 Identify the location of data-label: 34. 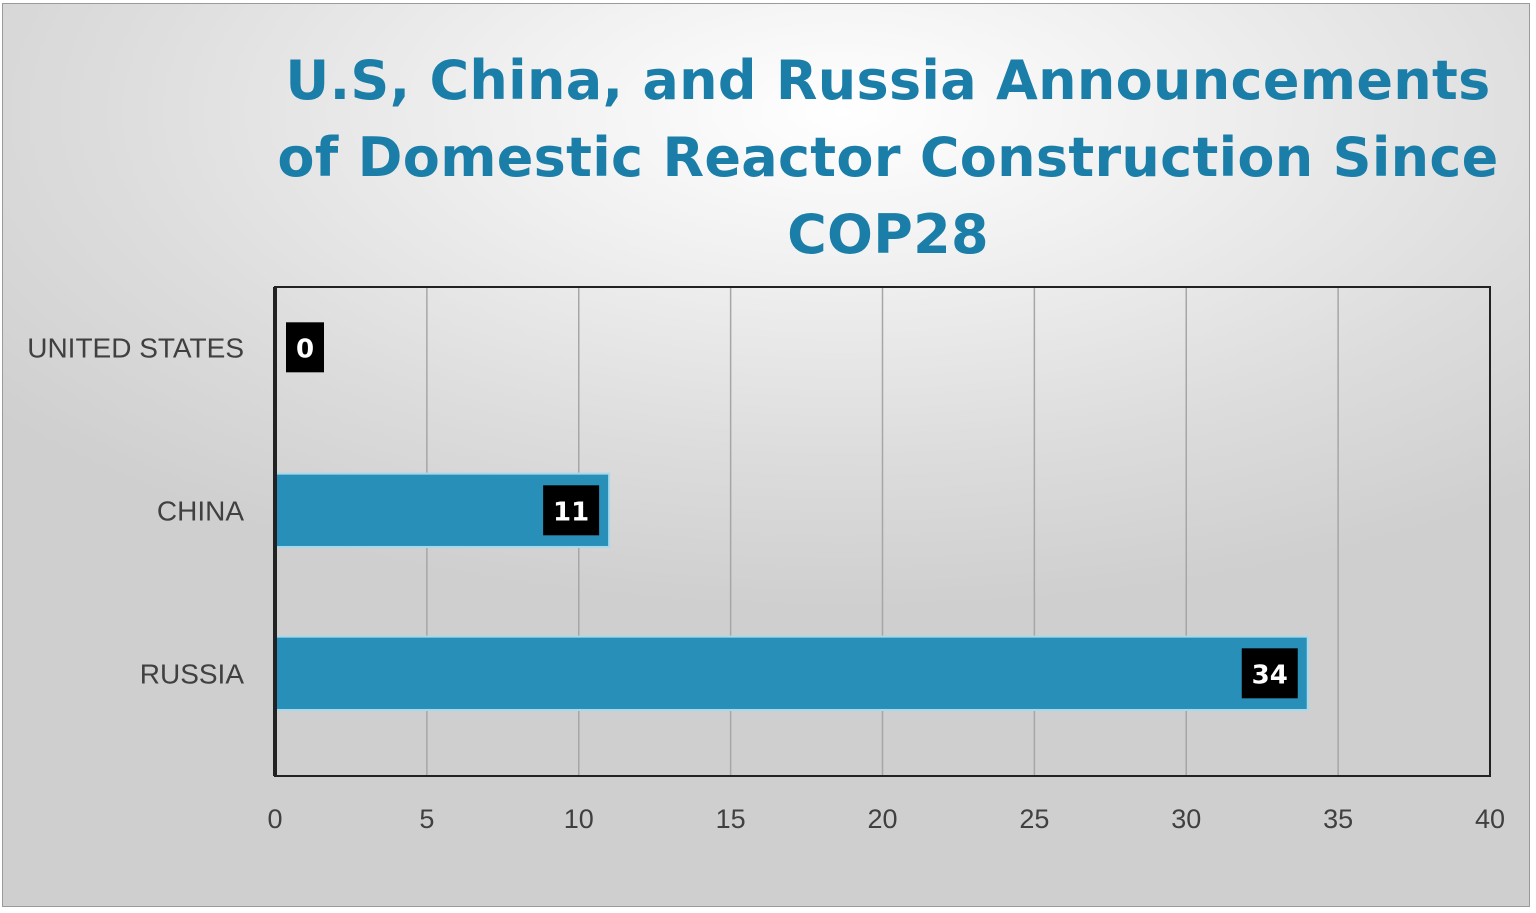
(1270, 675).